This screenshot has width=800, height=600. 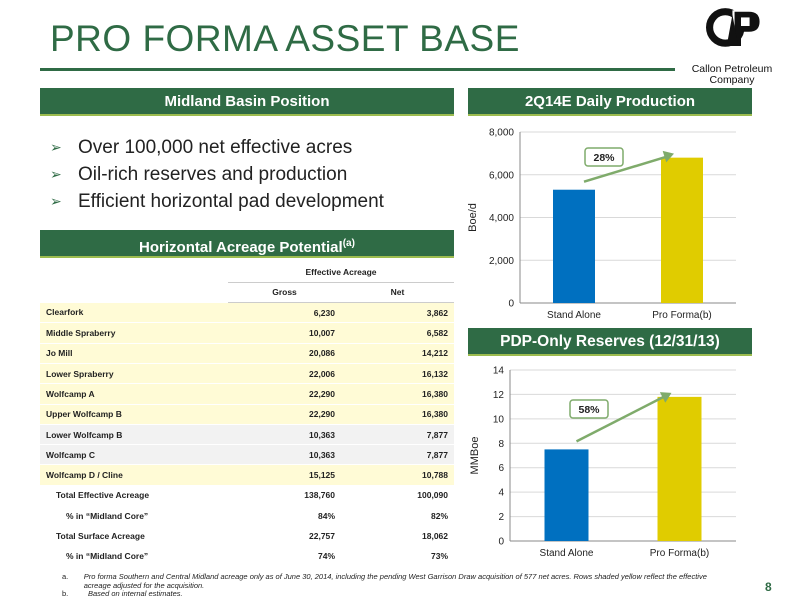 What do you see at coordinates (397, 313) in the screenshot?
I see `row-net: 3,862` at bounding box center [397, 313].